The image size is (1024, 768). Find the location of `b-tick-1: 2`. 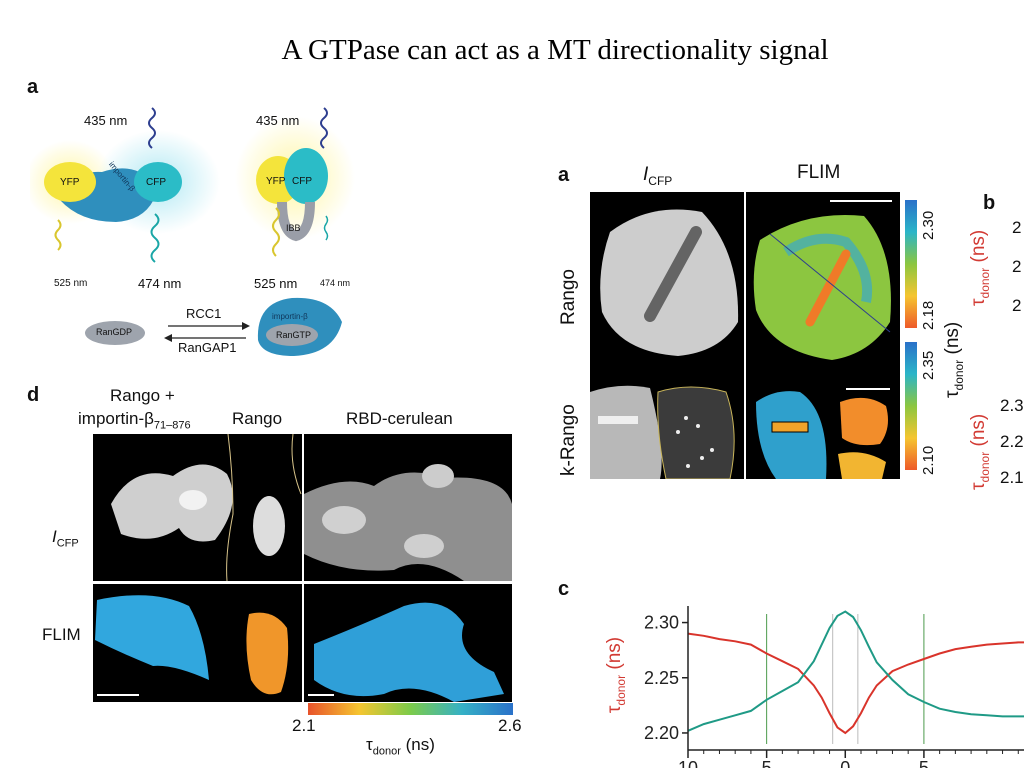

b-tick-1: 2 is located at coordinates (1017, 227).